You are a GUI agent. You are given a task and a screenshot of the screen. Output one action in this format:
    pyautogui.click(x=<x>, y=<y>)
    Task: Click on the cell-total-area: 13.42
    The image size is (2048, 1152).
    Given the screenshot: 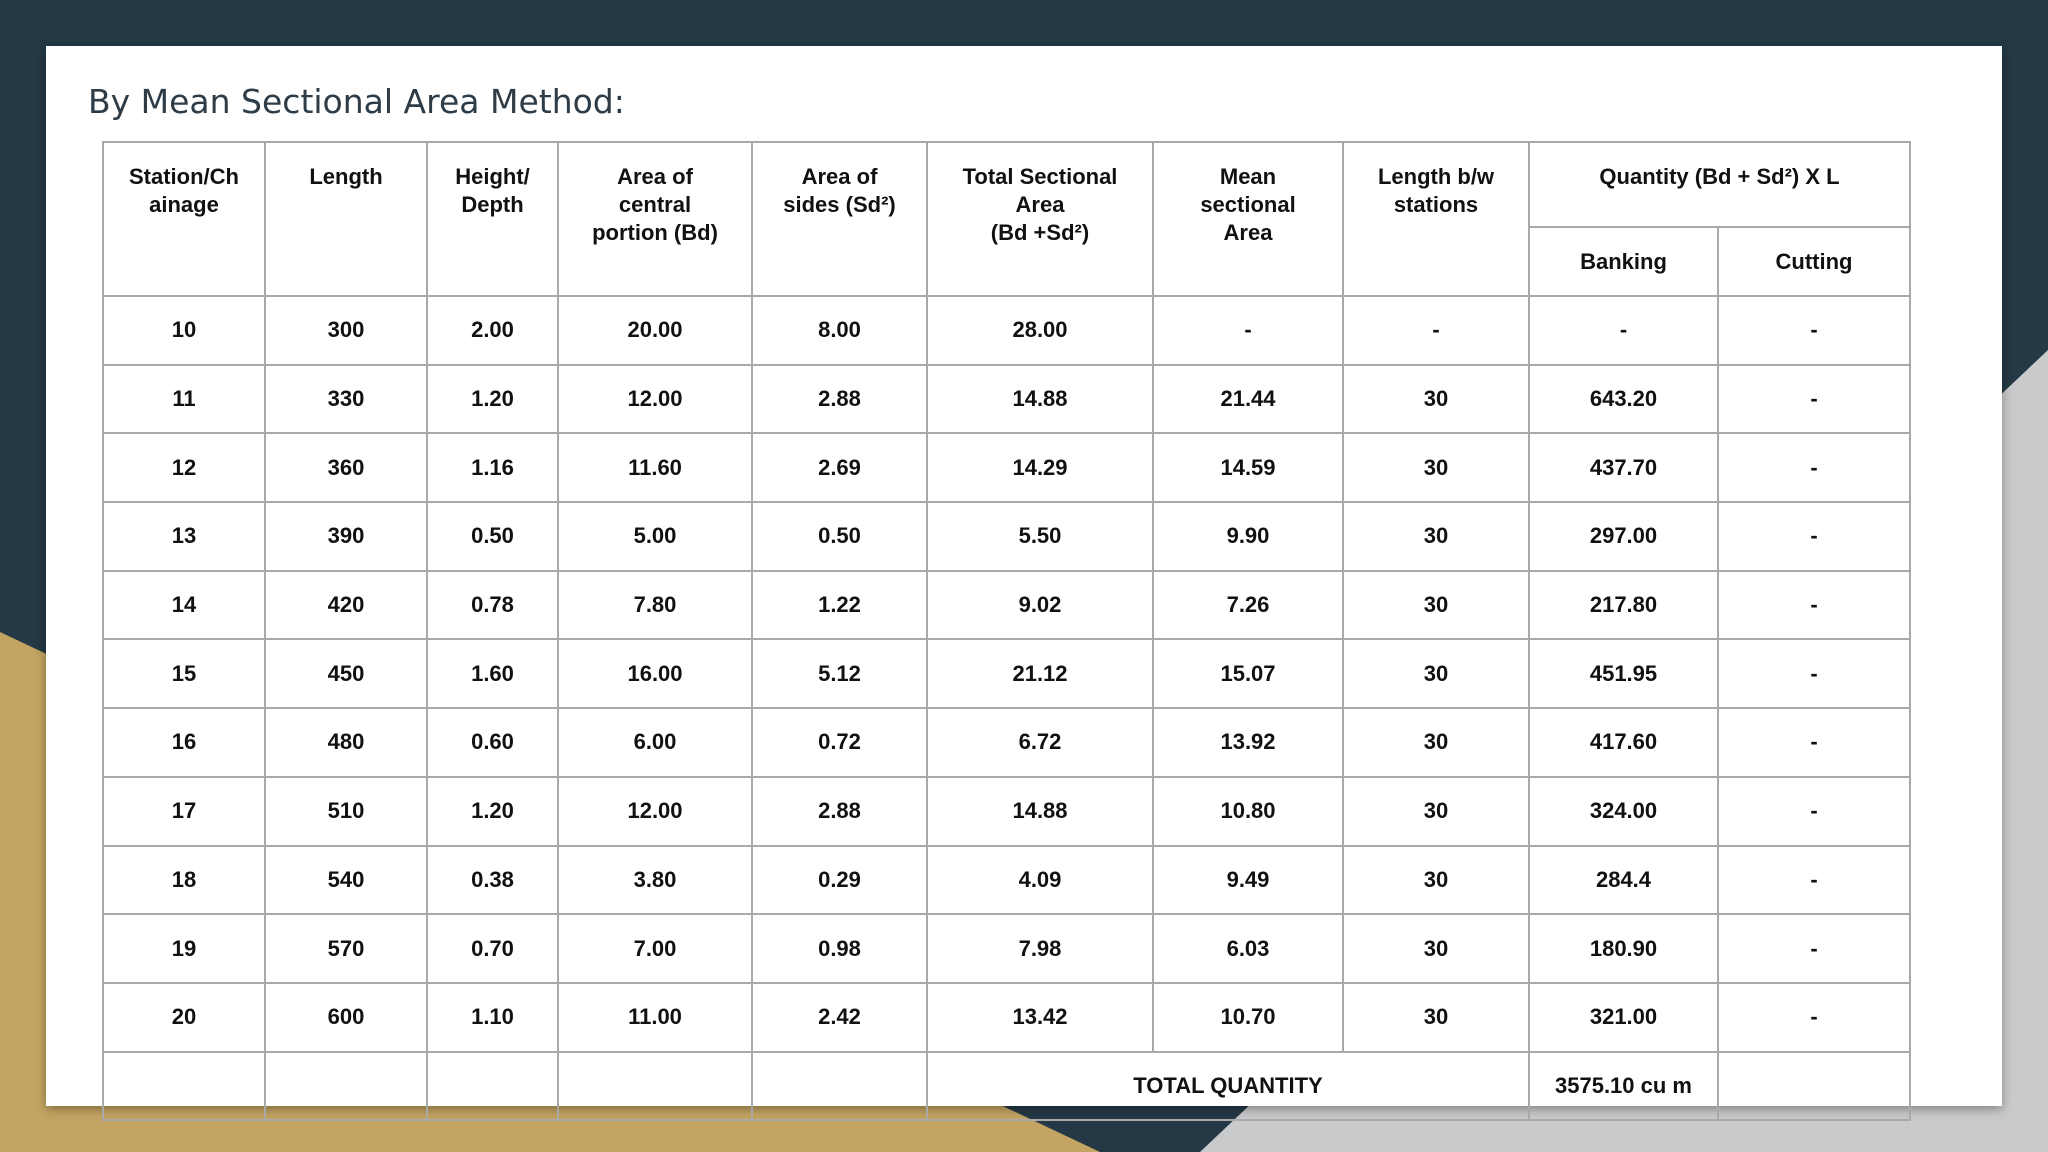 What is the action you would take?
    pyautogui.click(x=1040, y=1017)
    